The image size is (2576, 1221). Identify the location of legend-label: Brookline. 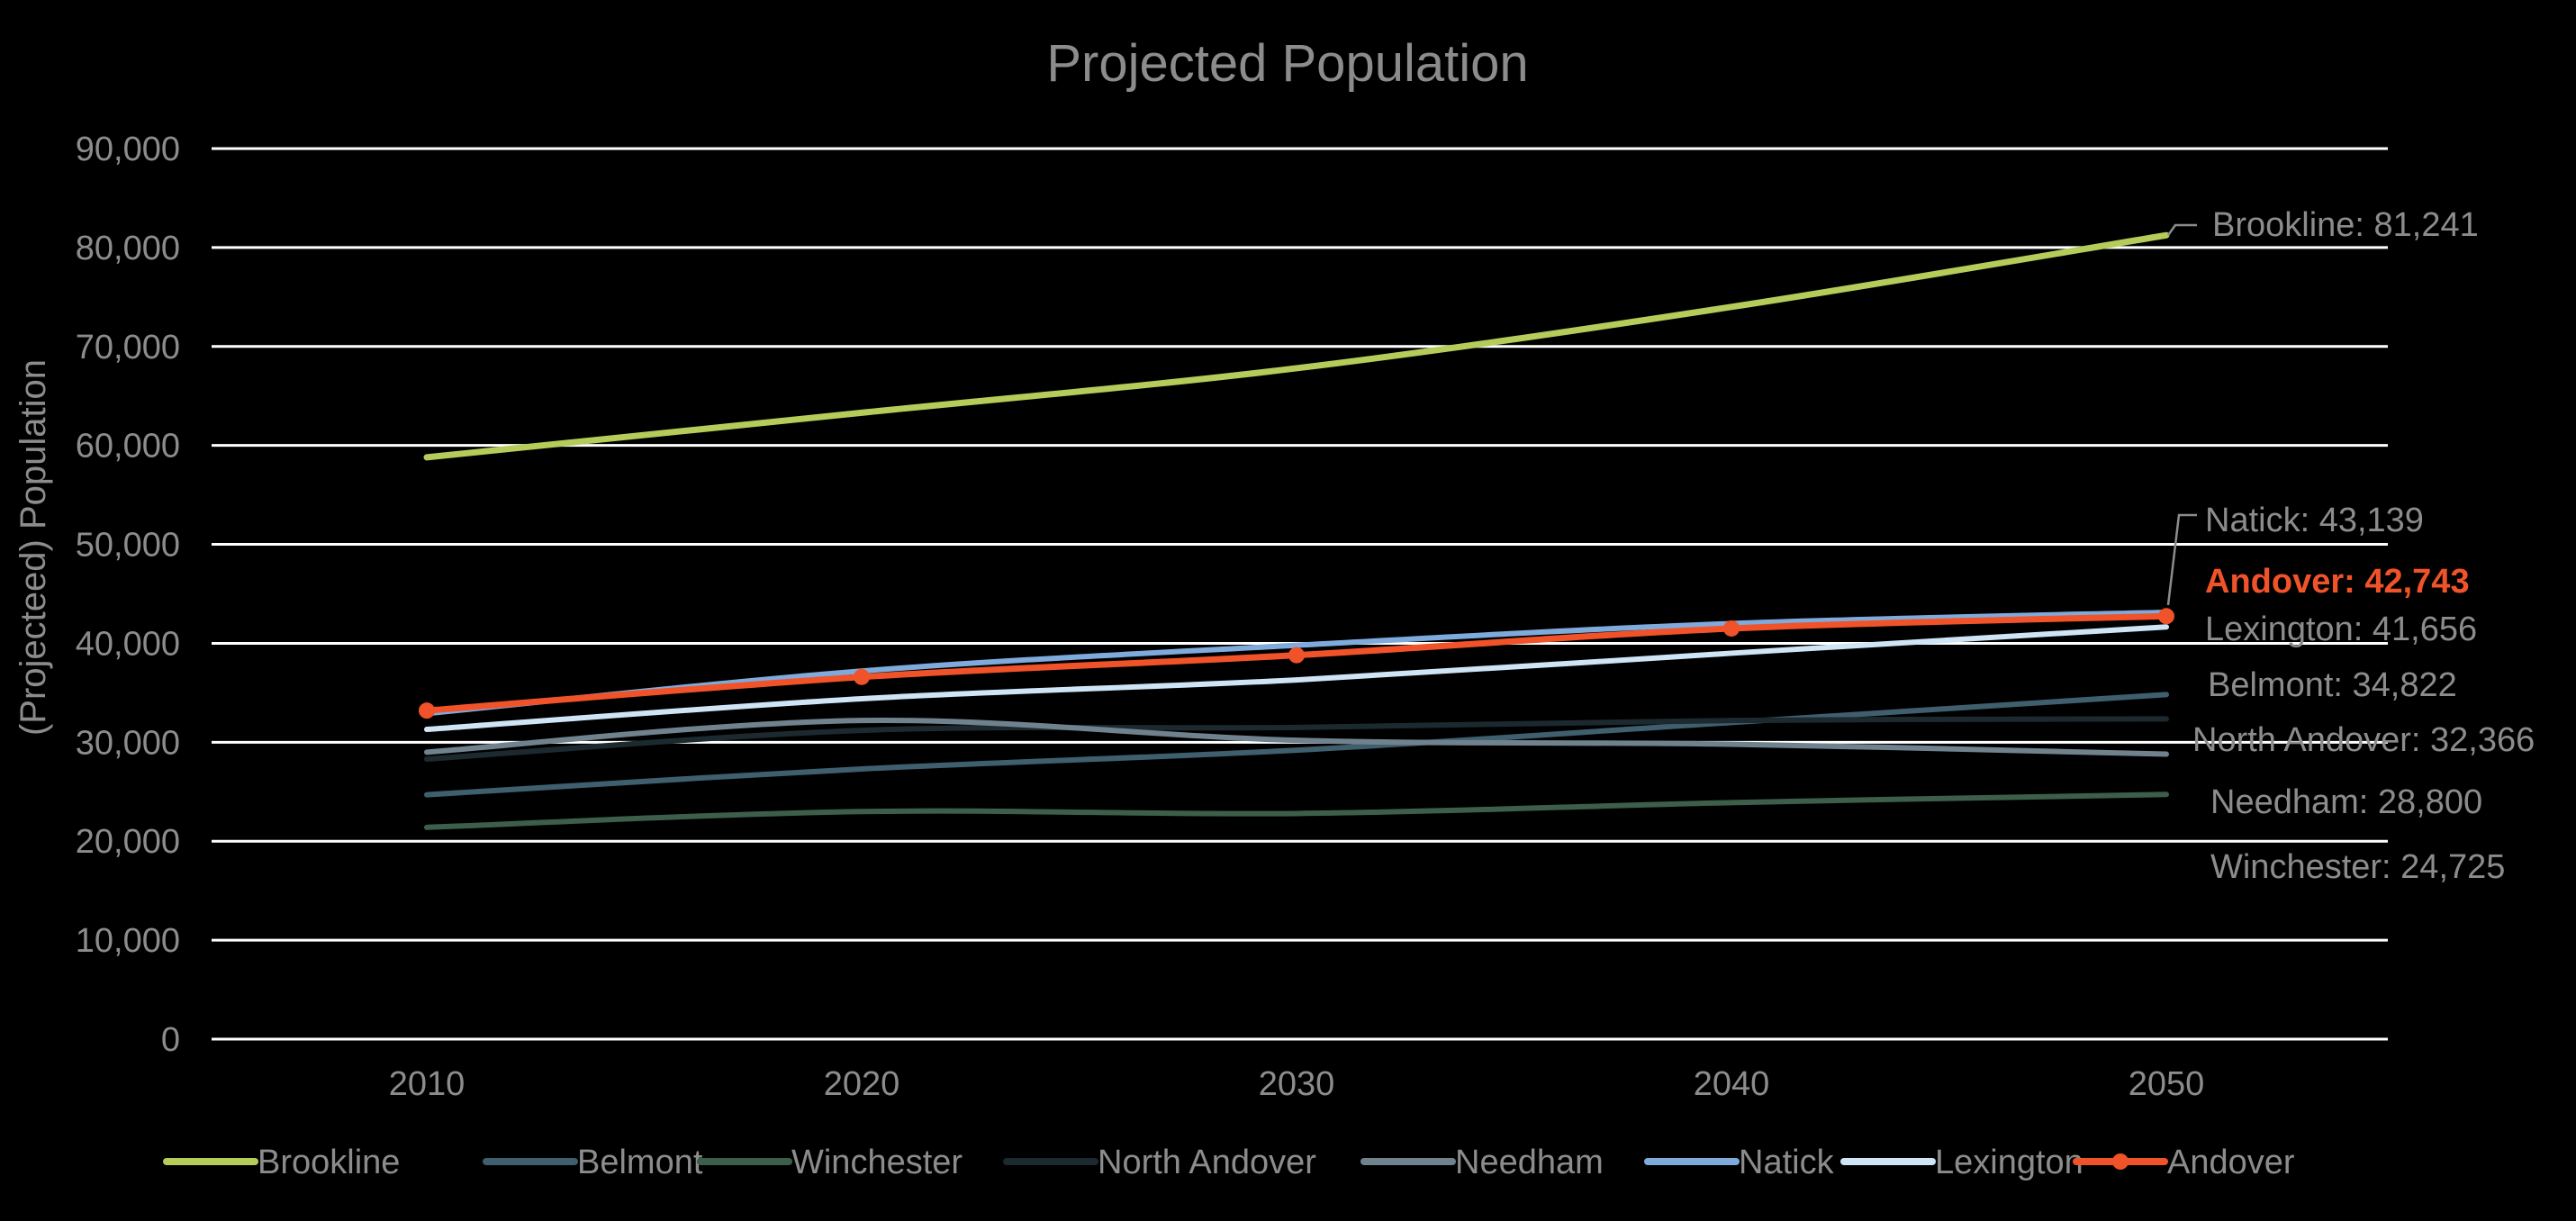
(329, 1163).